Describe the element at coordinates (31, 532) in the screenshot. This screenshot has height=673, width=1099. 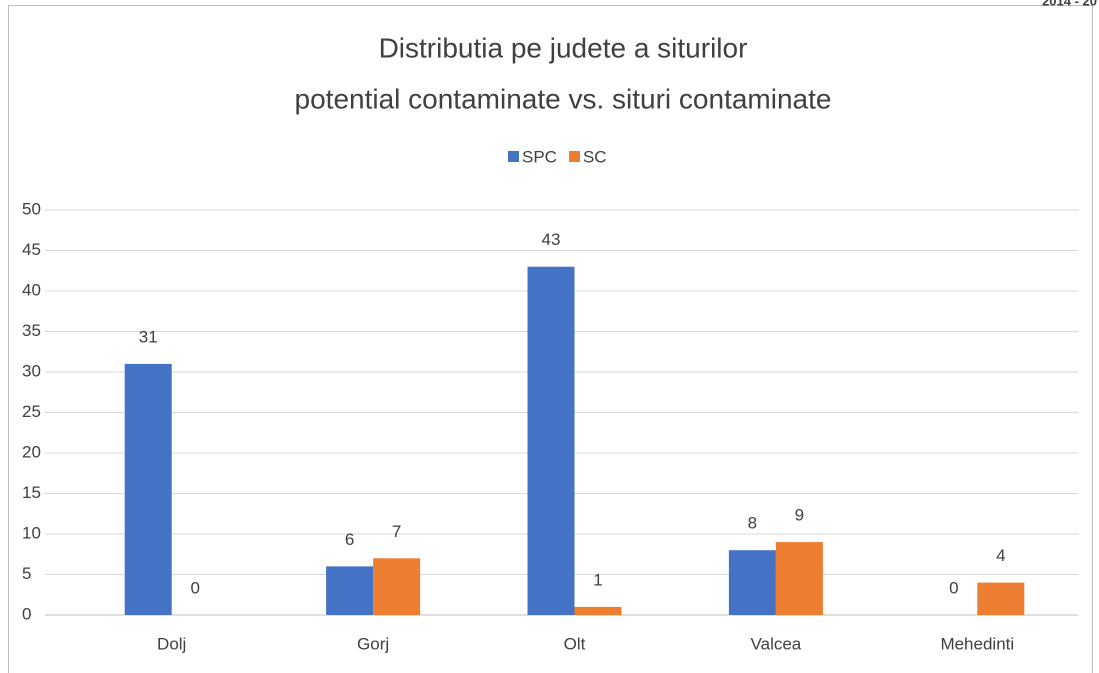
I see `y-tick-label: 10` at that location.